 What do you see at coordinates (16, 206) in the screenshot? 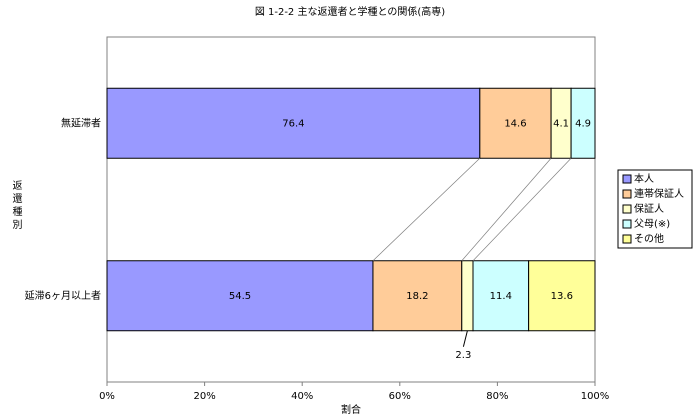
I see `y-axis-label: 返還種別` at bounding box center [16, 206].